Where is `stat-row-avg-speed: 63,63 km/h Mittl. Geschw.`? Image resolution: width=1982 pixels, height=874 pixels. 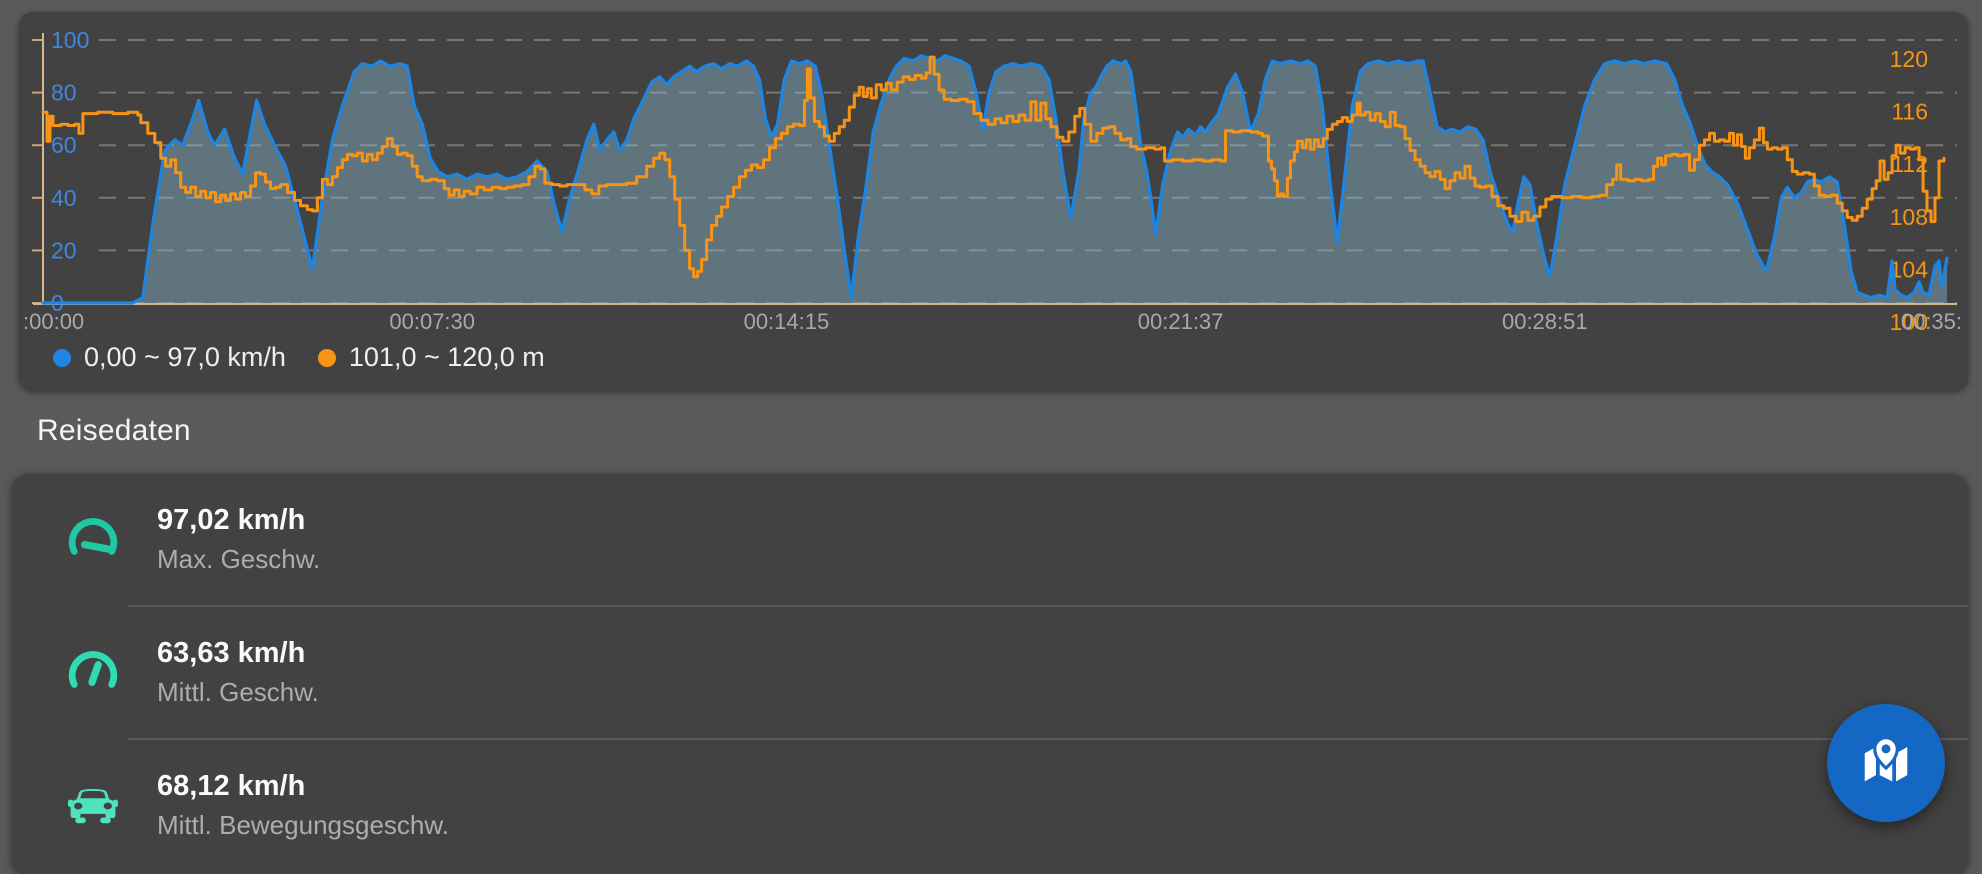 stat-row-avg-speed: 63,63 km/h Mittl. Geschw. is located at coordinates (990, 672).